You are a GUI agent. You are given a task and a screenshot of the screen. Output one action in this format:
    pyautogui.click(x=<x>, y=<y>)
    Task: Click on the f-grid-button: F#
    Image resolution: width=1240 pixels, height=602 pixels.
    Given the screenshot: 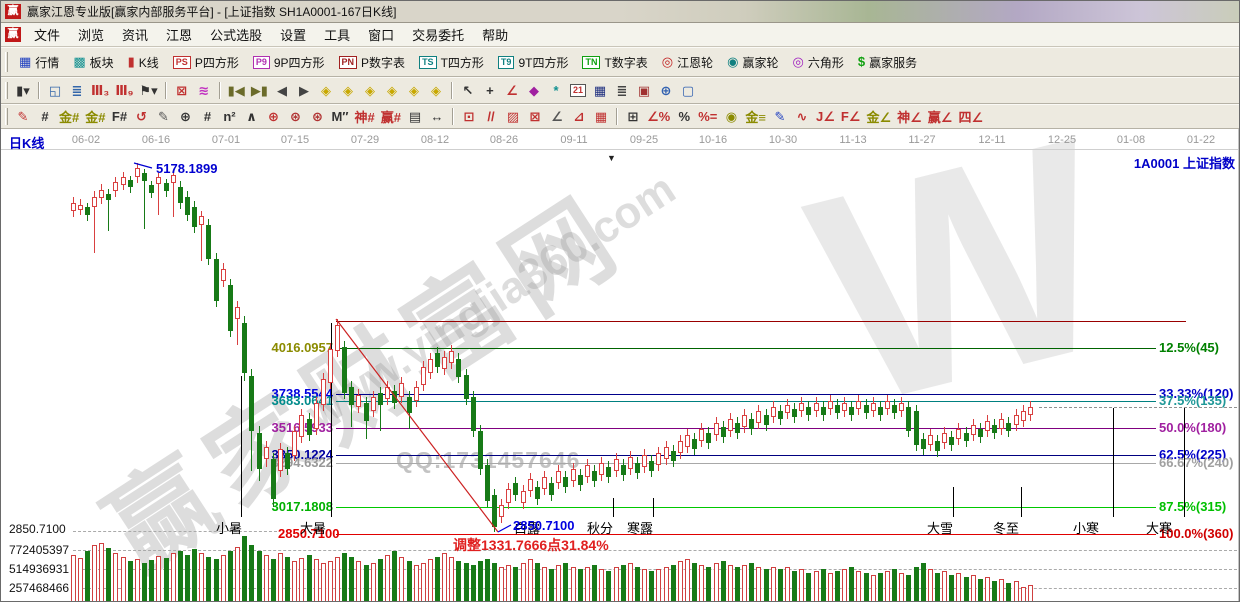 What is the action you would take?
    pyautogui.click(x=119, y=117)
    